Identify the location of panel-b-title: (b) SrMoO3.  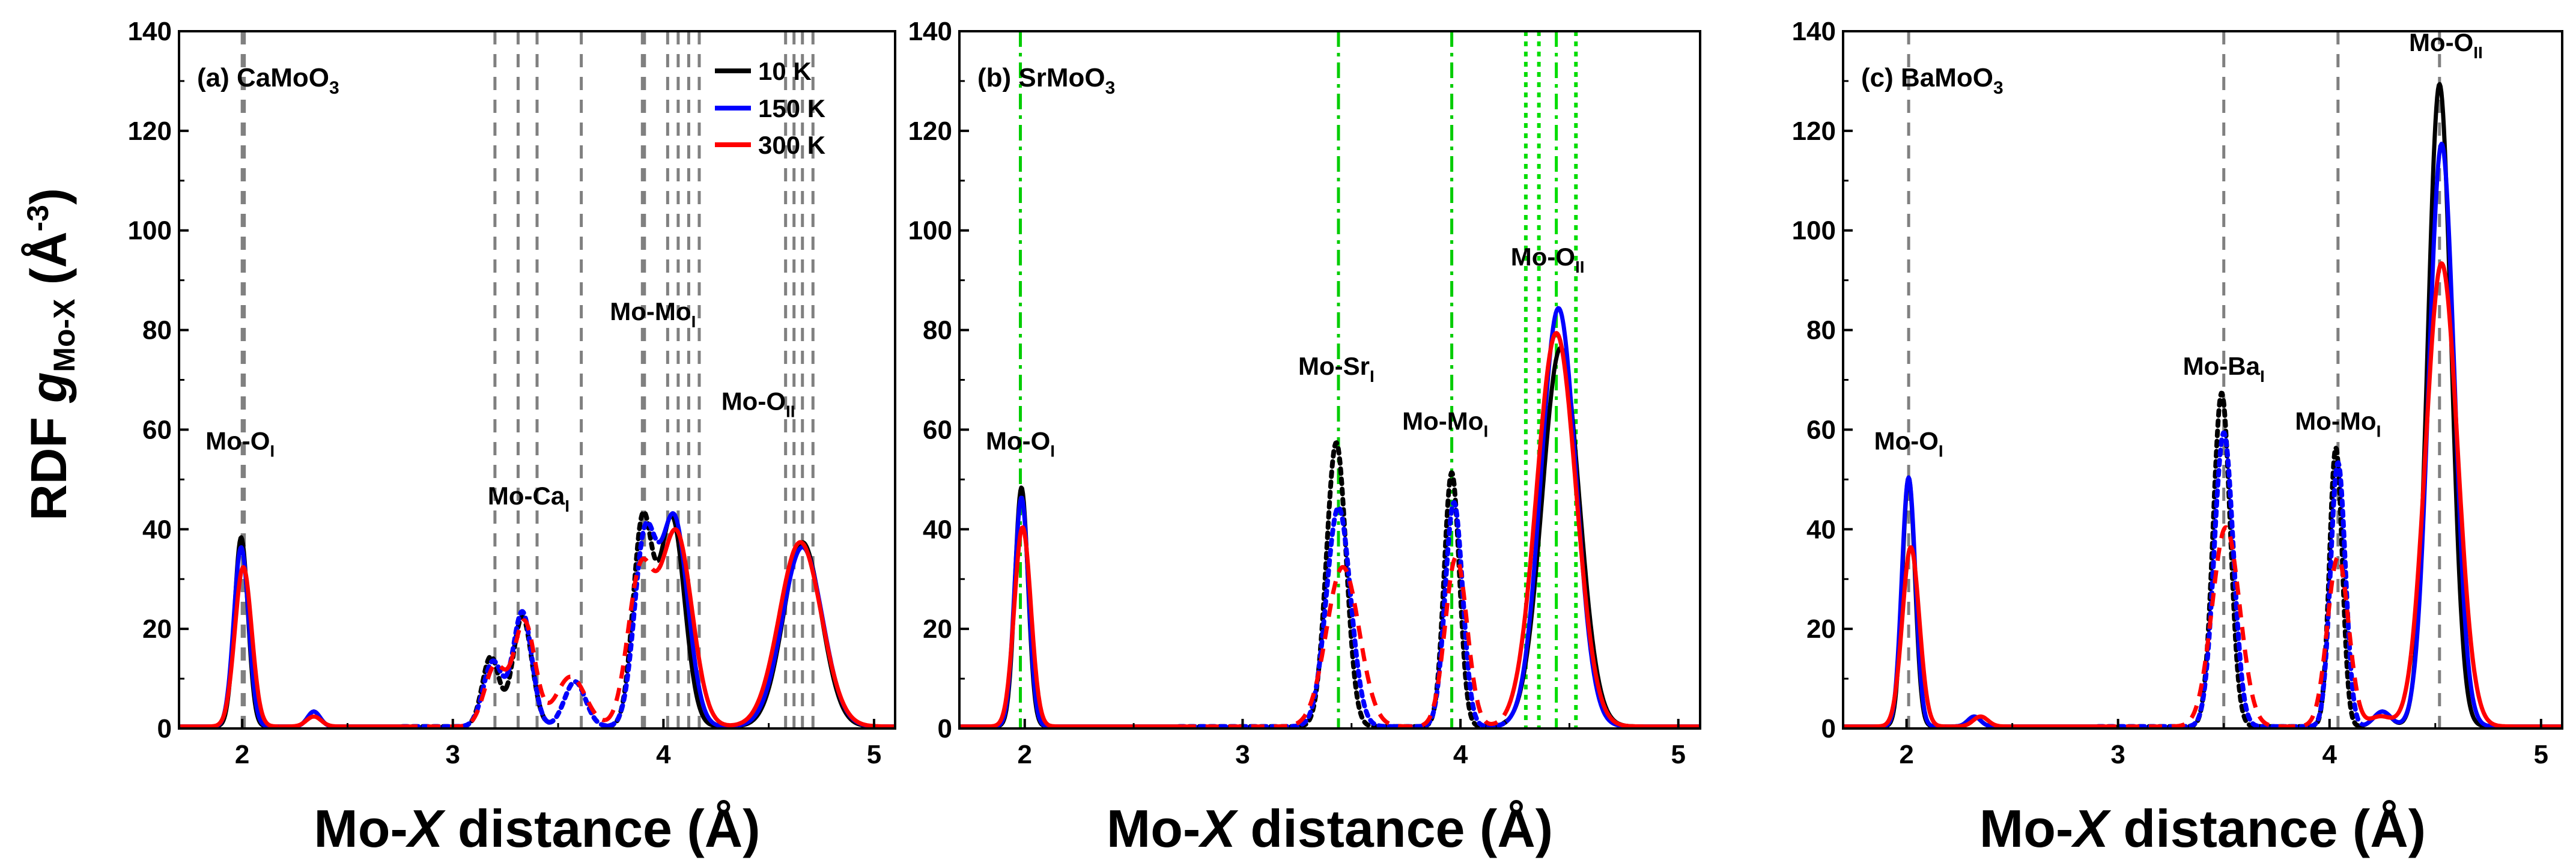
(1046, 81).